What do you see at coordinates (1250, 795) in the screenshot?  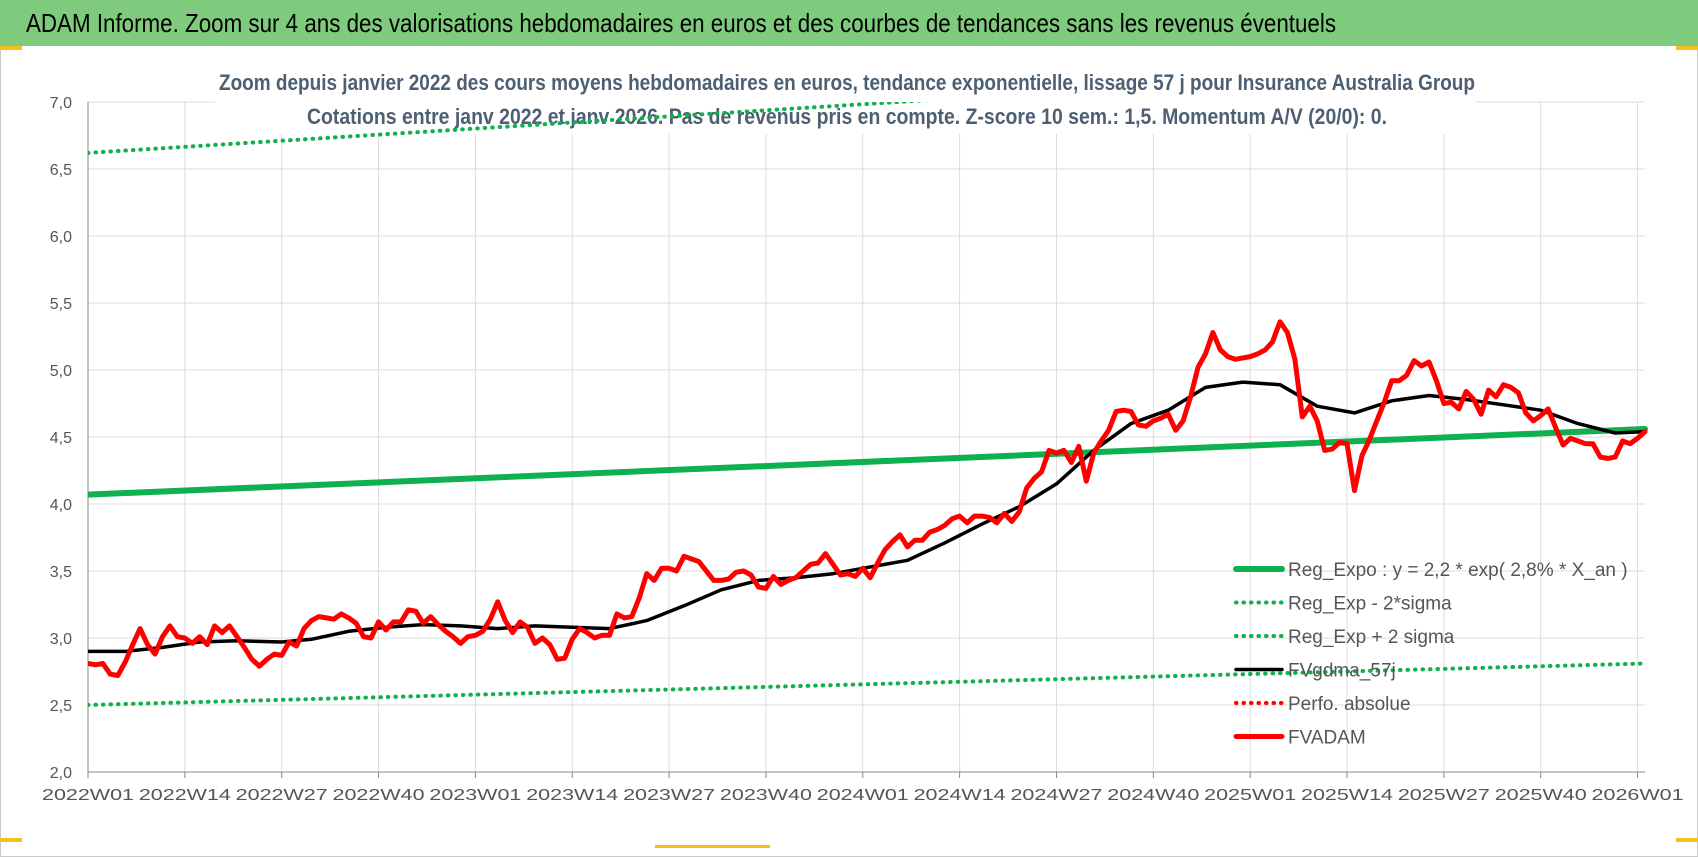 I see `x-tick-label: 2025W01` at bounding box center [1250, 795].